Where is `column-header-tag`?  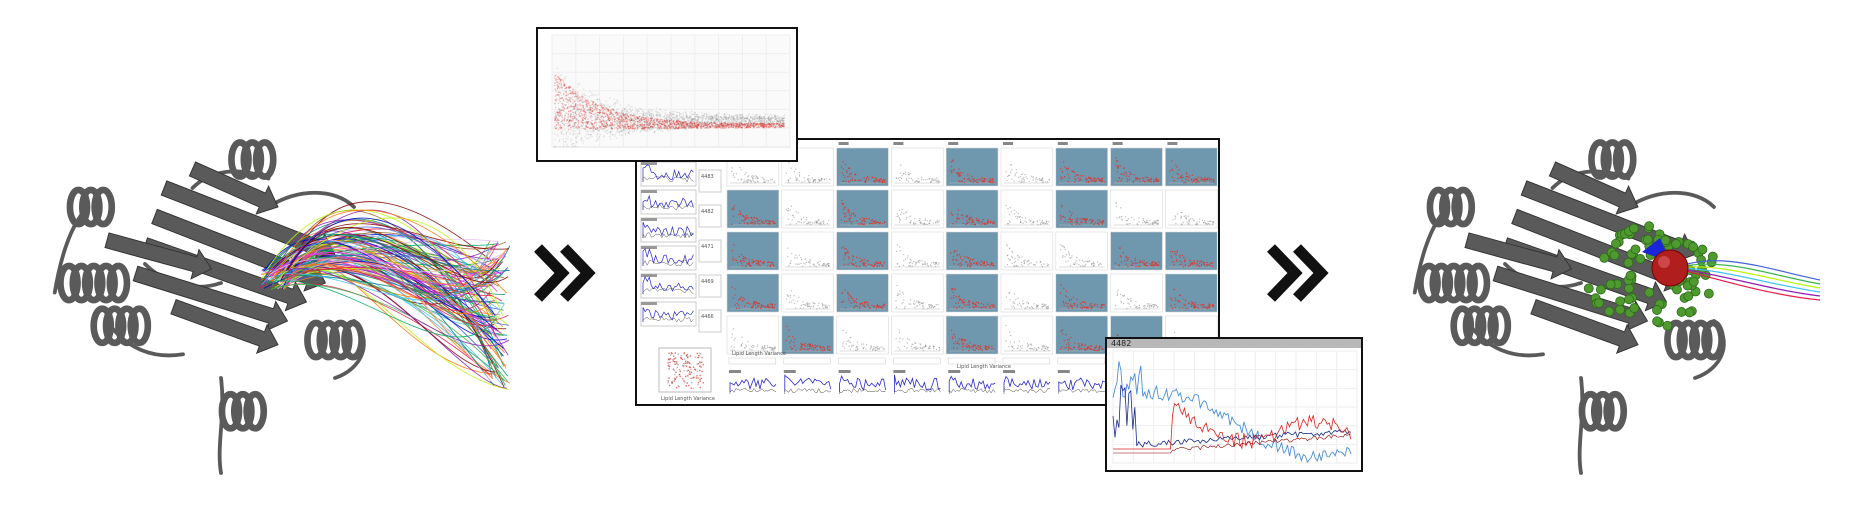
column-header-tag is located at coordinates (843, 143).